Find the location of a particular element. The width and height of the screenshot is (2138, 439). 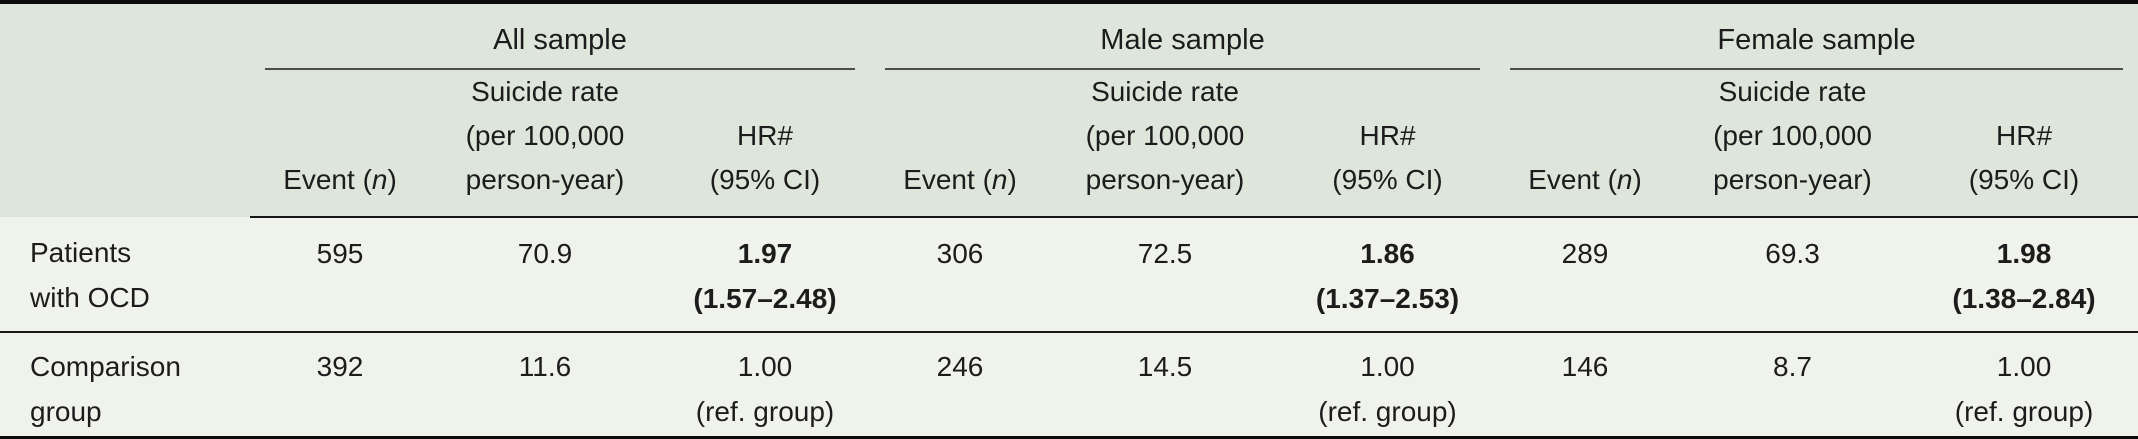

cell-female-hr: 1.00 (ref. group) is located at coordinates (2024, 384).